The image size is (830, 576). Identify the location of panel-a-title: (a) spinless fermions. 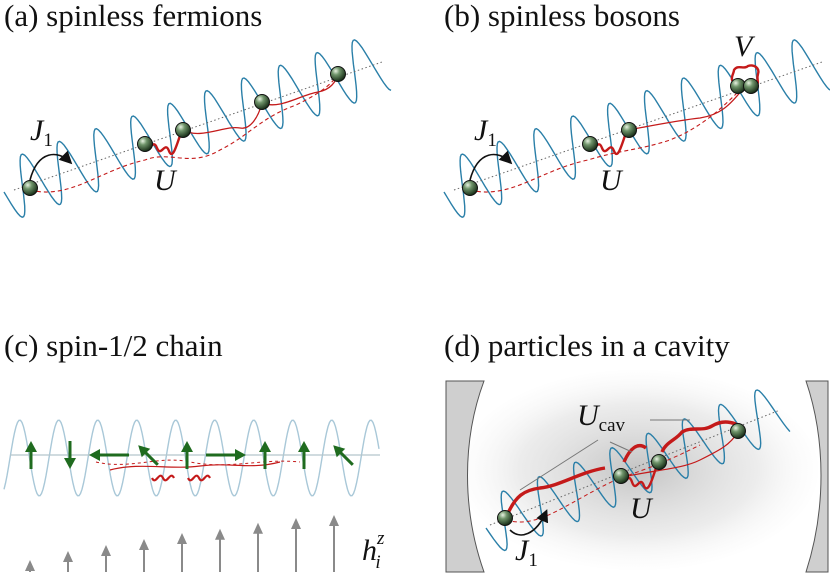
(133, 16).